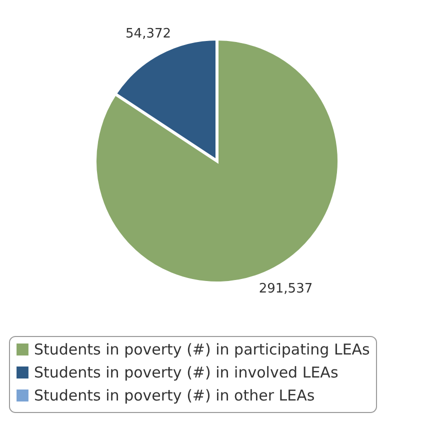 This screenshot has width=432, height=431. Describe the element at coordinates (149, 34) in the screenshot. I see `data-label: 54,372` at that location.